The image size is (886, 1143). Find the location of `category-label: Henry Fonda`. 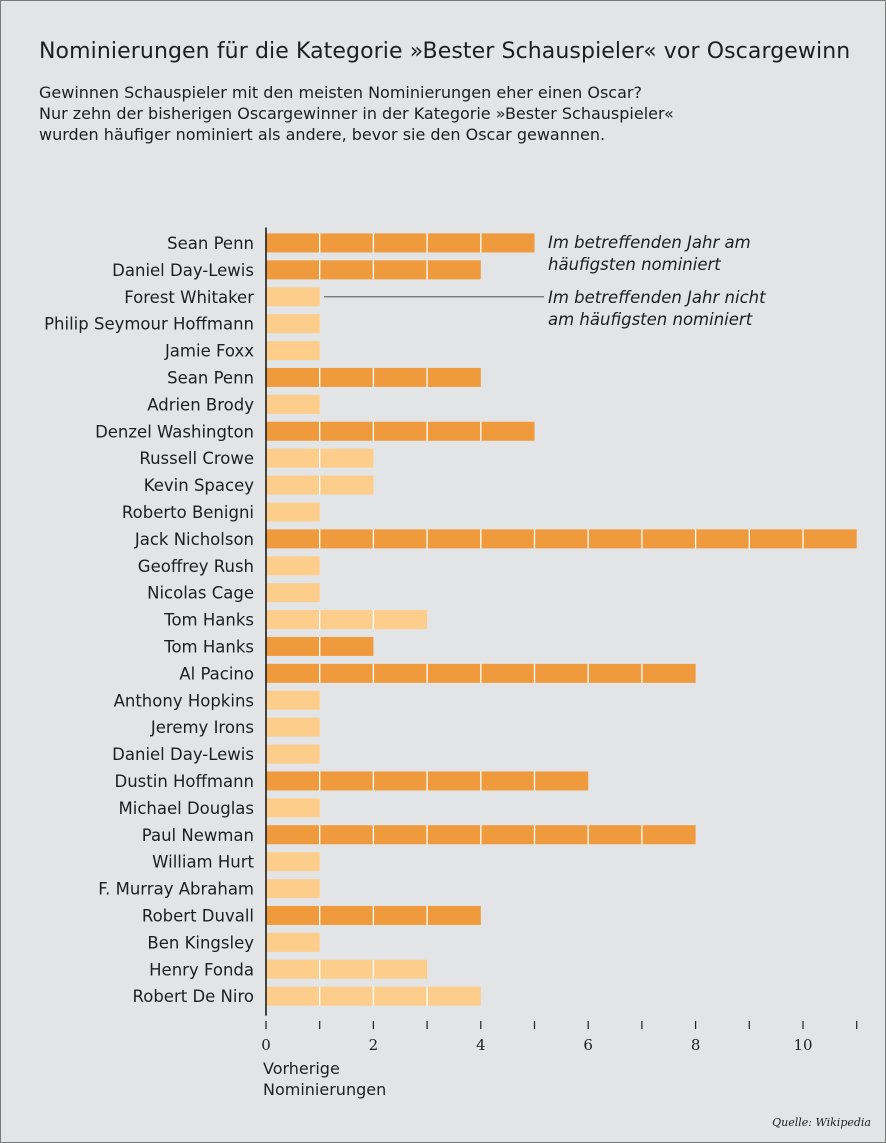

category-label: Henry Fonda is located at coordinates (201, 969).